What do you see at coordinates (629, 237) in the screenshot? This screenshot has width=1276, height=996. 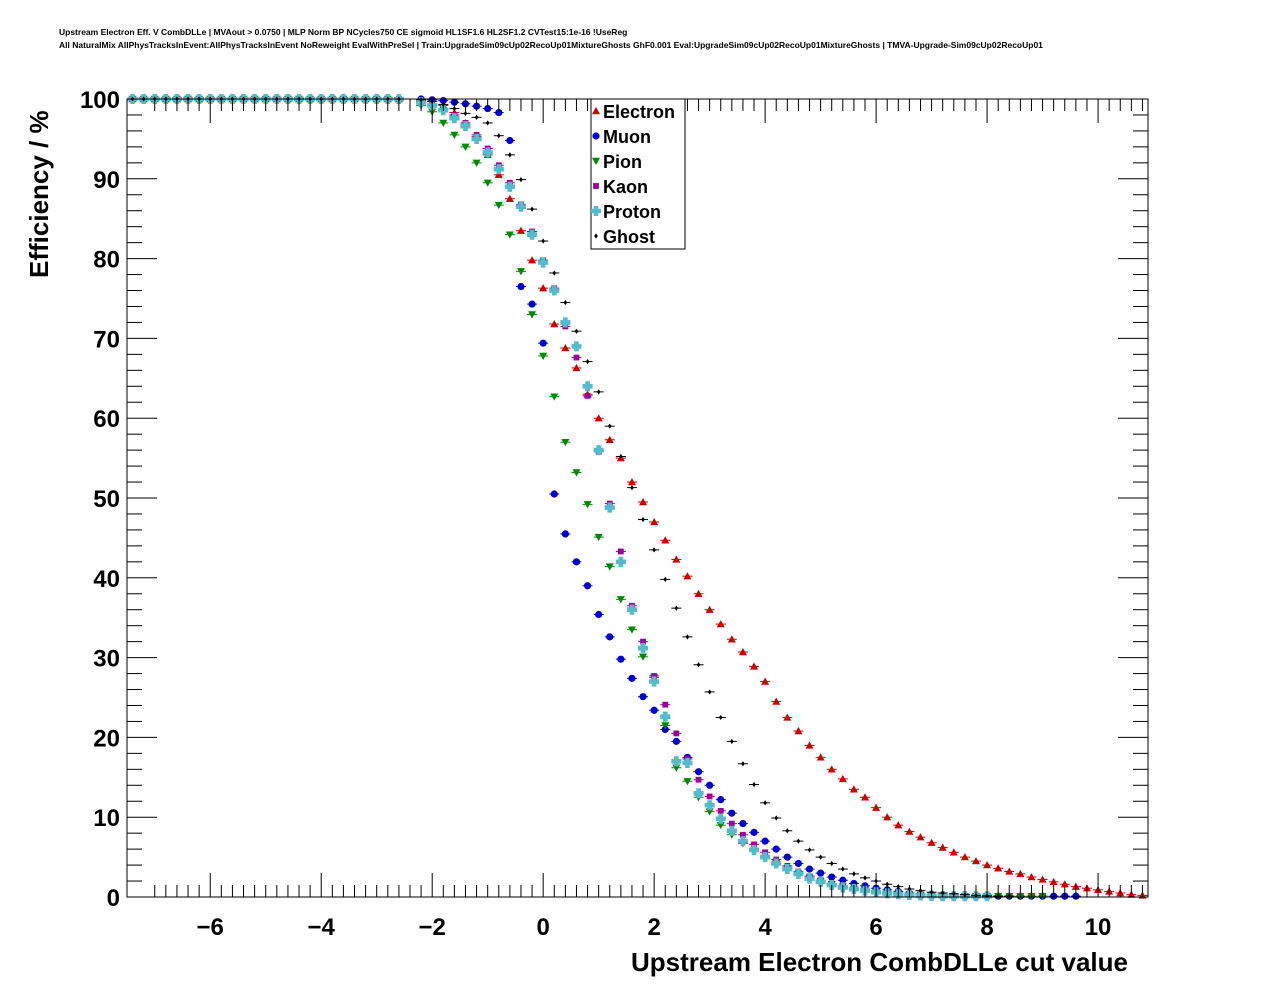 I see `legend-label: Ghost` at bounding box center [629, 237].